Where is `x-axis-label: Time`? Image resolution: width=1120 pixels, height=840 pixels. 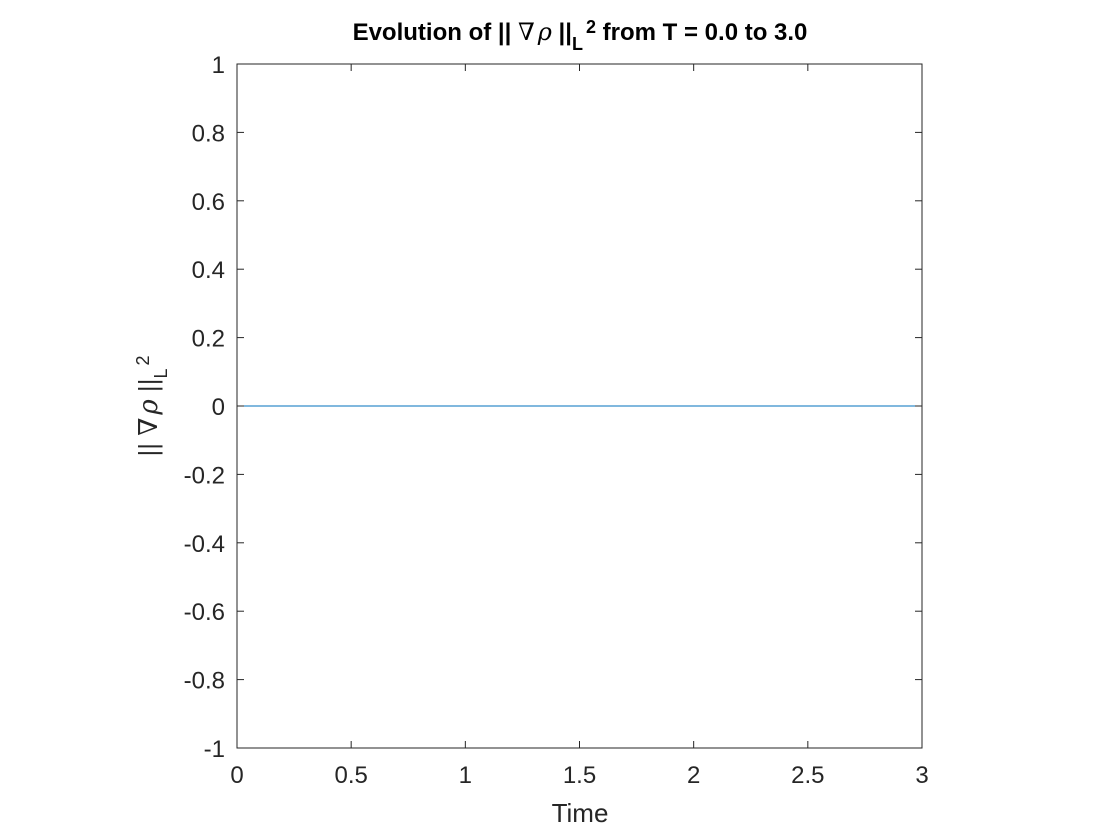 x-axis-label: Time is located at coordinates (580, 813).